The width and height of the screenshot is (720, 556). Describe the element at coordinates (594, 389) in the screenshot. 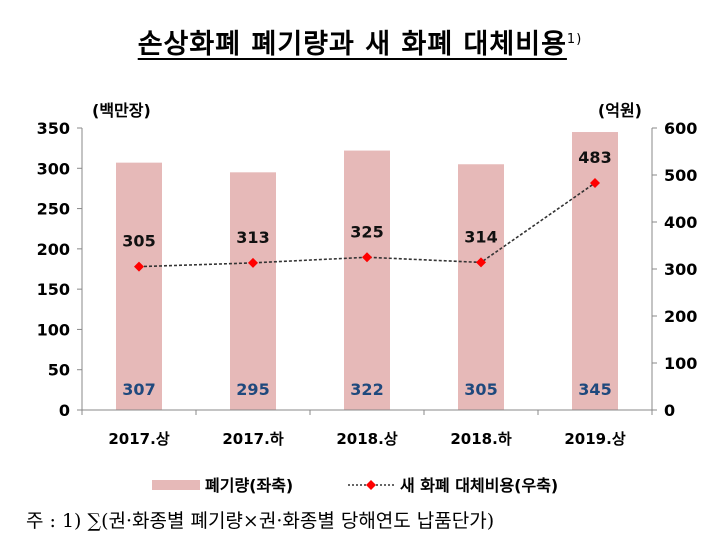

I see `bar-data-label: 345` at that location.